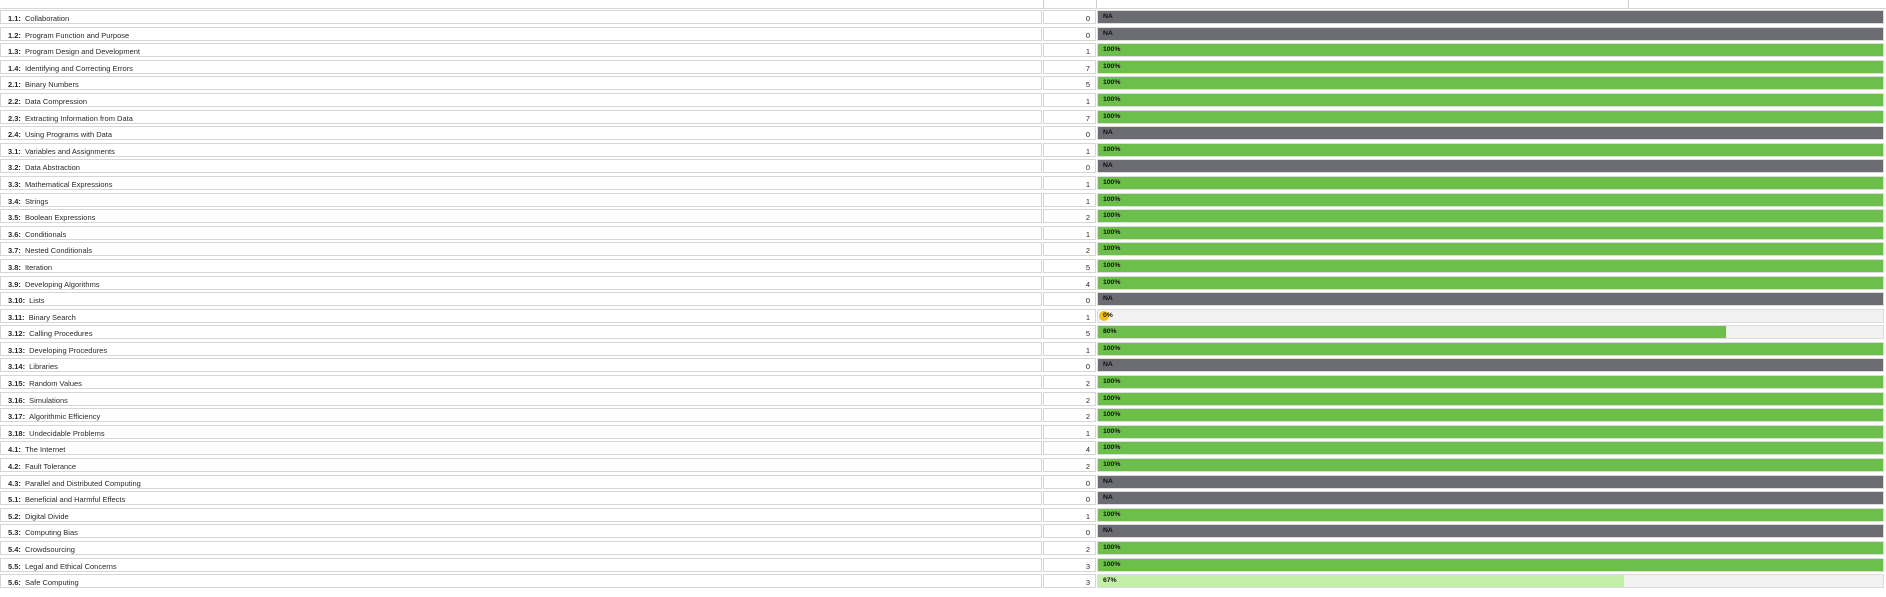 The width and height of the screenshot is (1886, 597). Describe the element at coordinates (1069, 66) in the screenshot. I see `question-count-cell: 7` at that location.